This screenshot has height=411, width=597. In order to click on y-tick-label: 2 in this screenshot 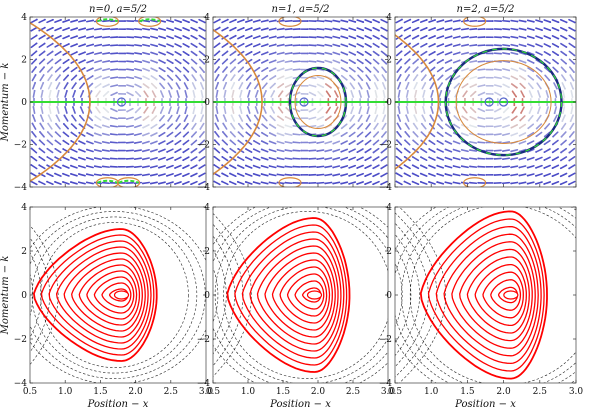, I will do `click(389, 252)`.